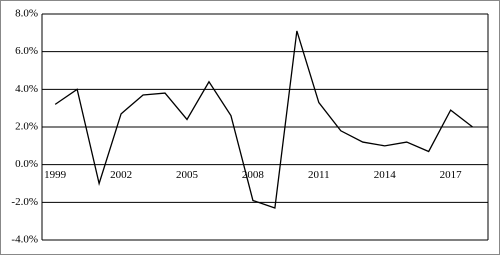 This screenshot has height=255, width=500. Describe the element at coordinates (187, 175) in the screenshot. I see `x-tick-label: 2005` at that location.